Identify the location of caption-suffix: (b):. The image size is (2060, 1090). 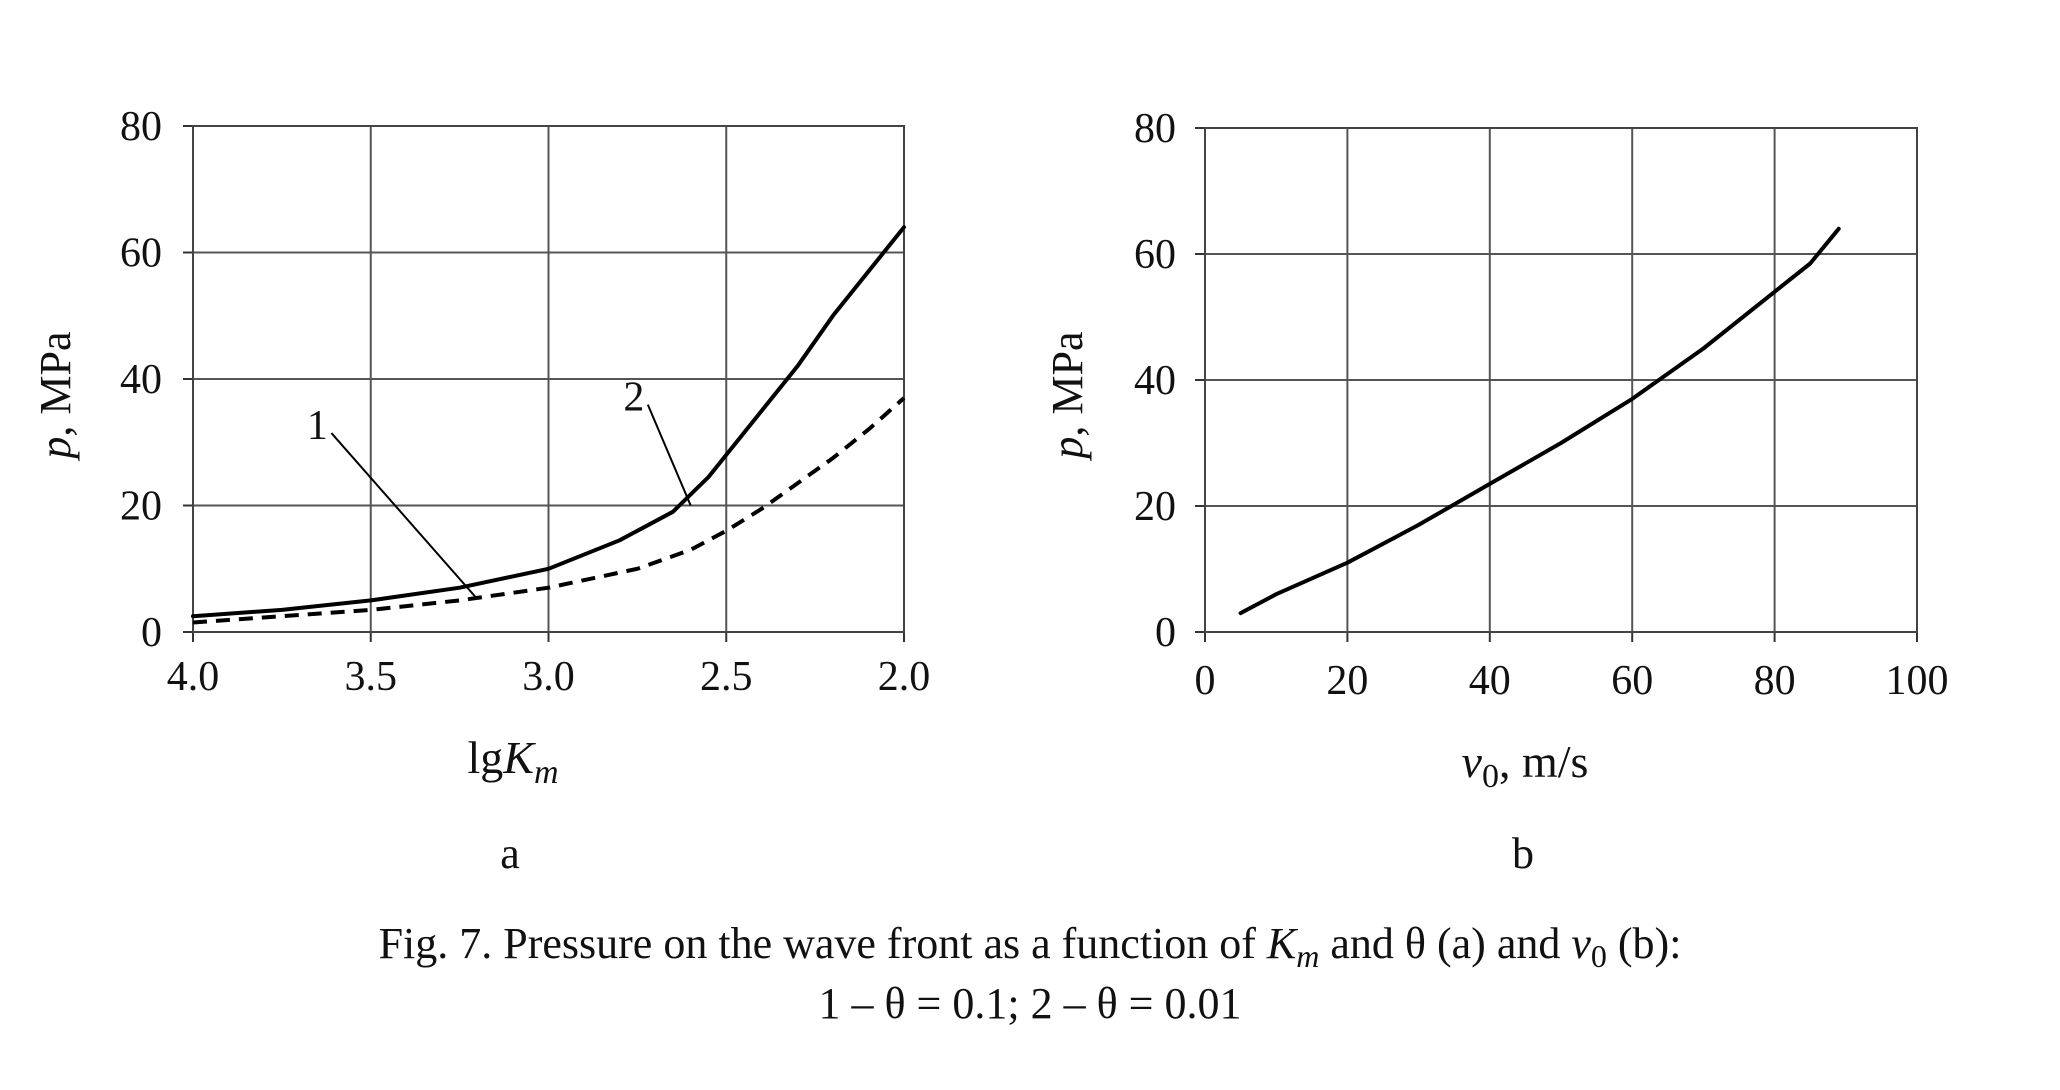
(1644, 943).